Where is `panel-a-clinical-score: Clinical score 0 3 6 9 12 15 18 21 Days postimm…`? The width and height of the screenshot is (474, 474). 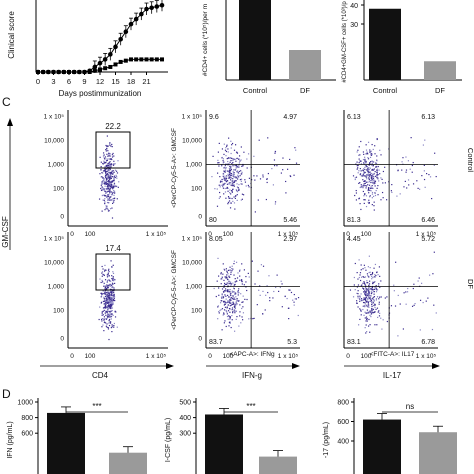 panel-a-clinical-score: Clinical score 0 3 6 9 12 15 18 21 Days postimm… is located at coordinates (87, 49).